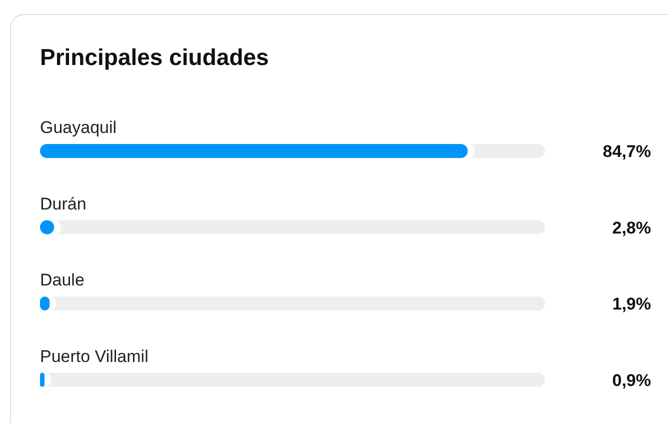 The width and height of the screenshot is (668, 423). Describe the element at coordinates (62, 280) in the screenshot. I see `y-tick-label: Daule` at that location.